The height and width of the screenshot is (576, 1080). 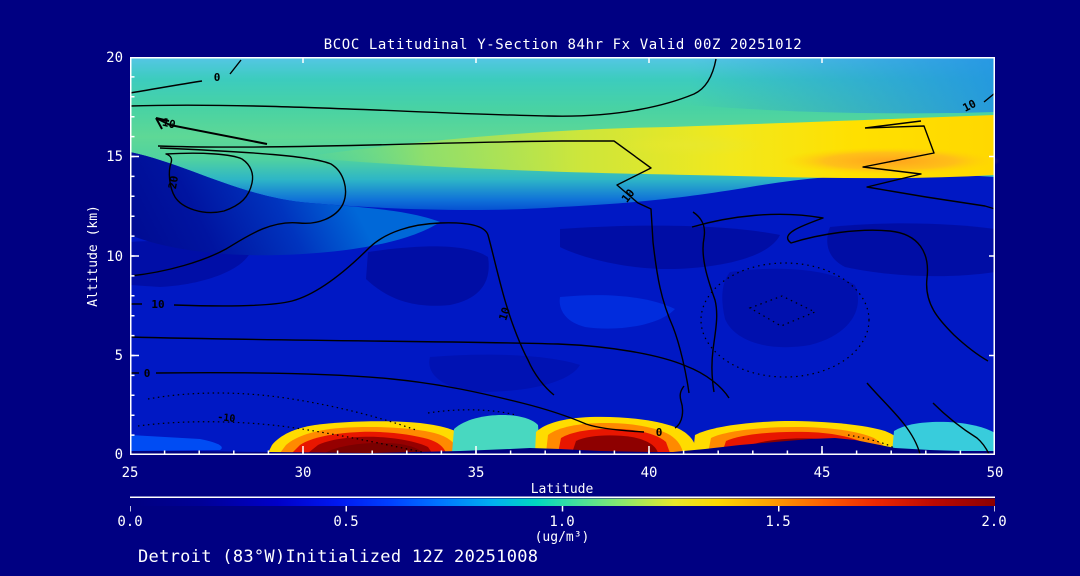 What do you see at coordinates (93, 256) in the screenshot?
I see `y-axis-title: Altitude (km)` at bounding box center [93, 256].